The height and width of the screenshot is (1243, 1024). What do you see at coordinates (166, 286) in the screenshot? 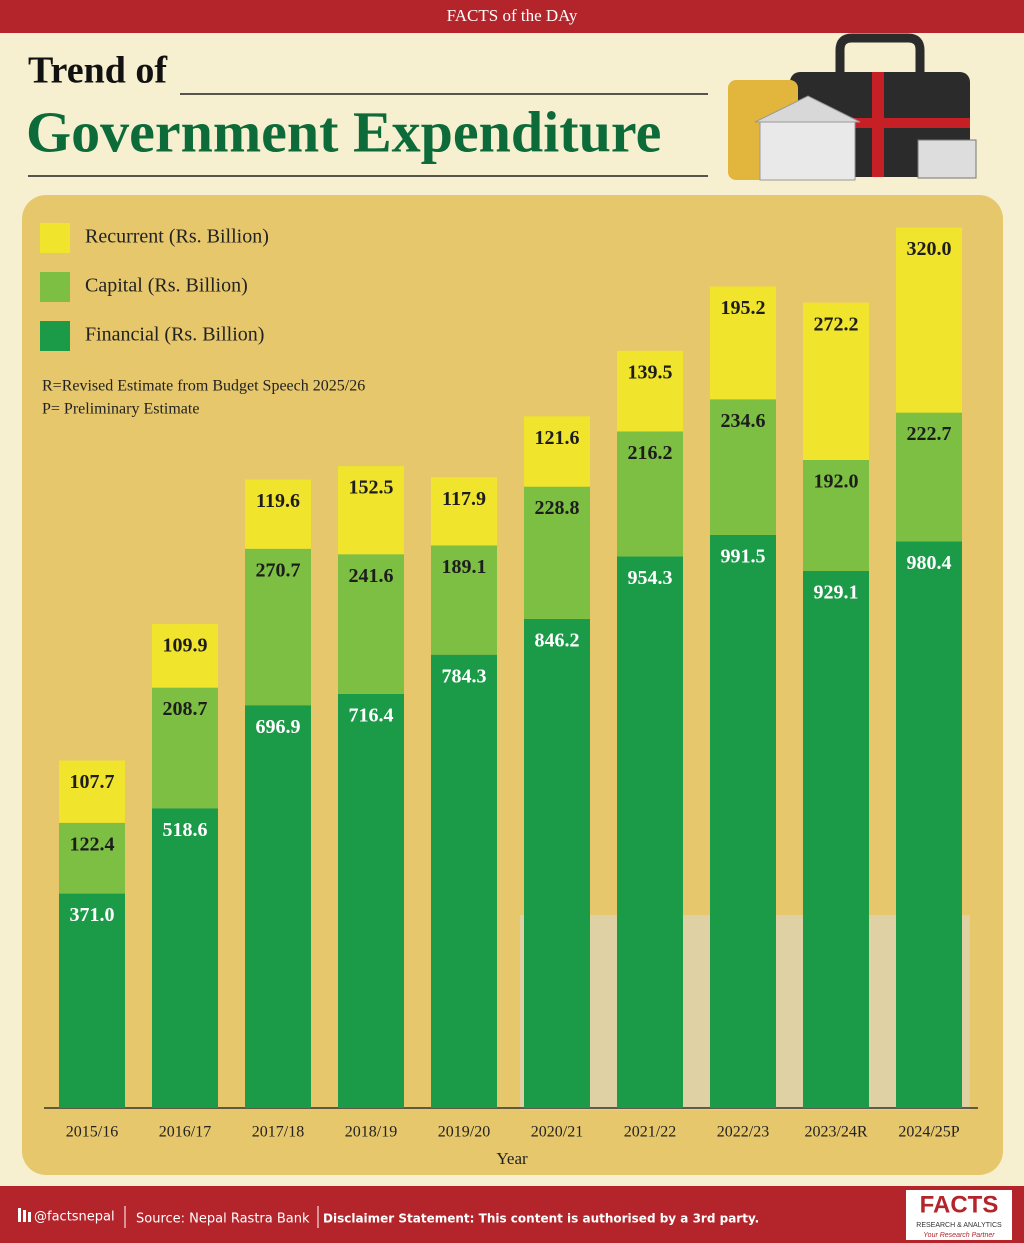
I see `legend-label: Capital (Rs. Billion)` at bounding box center [166, 286].